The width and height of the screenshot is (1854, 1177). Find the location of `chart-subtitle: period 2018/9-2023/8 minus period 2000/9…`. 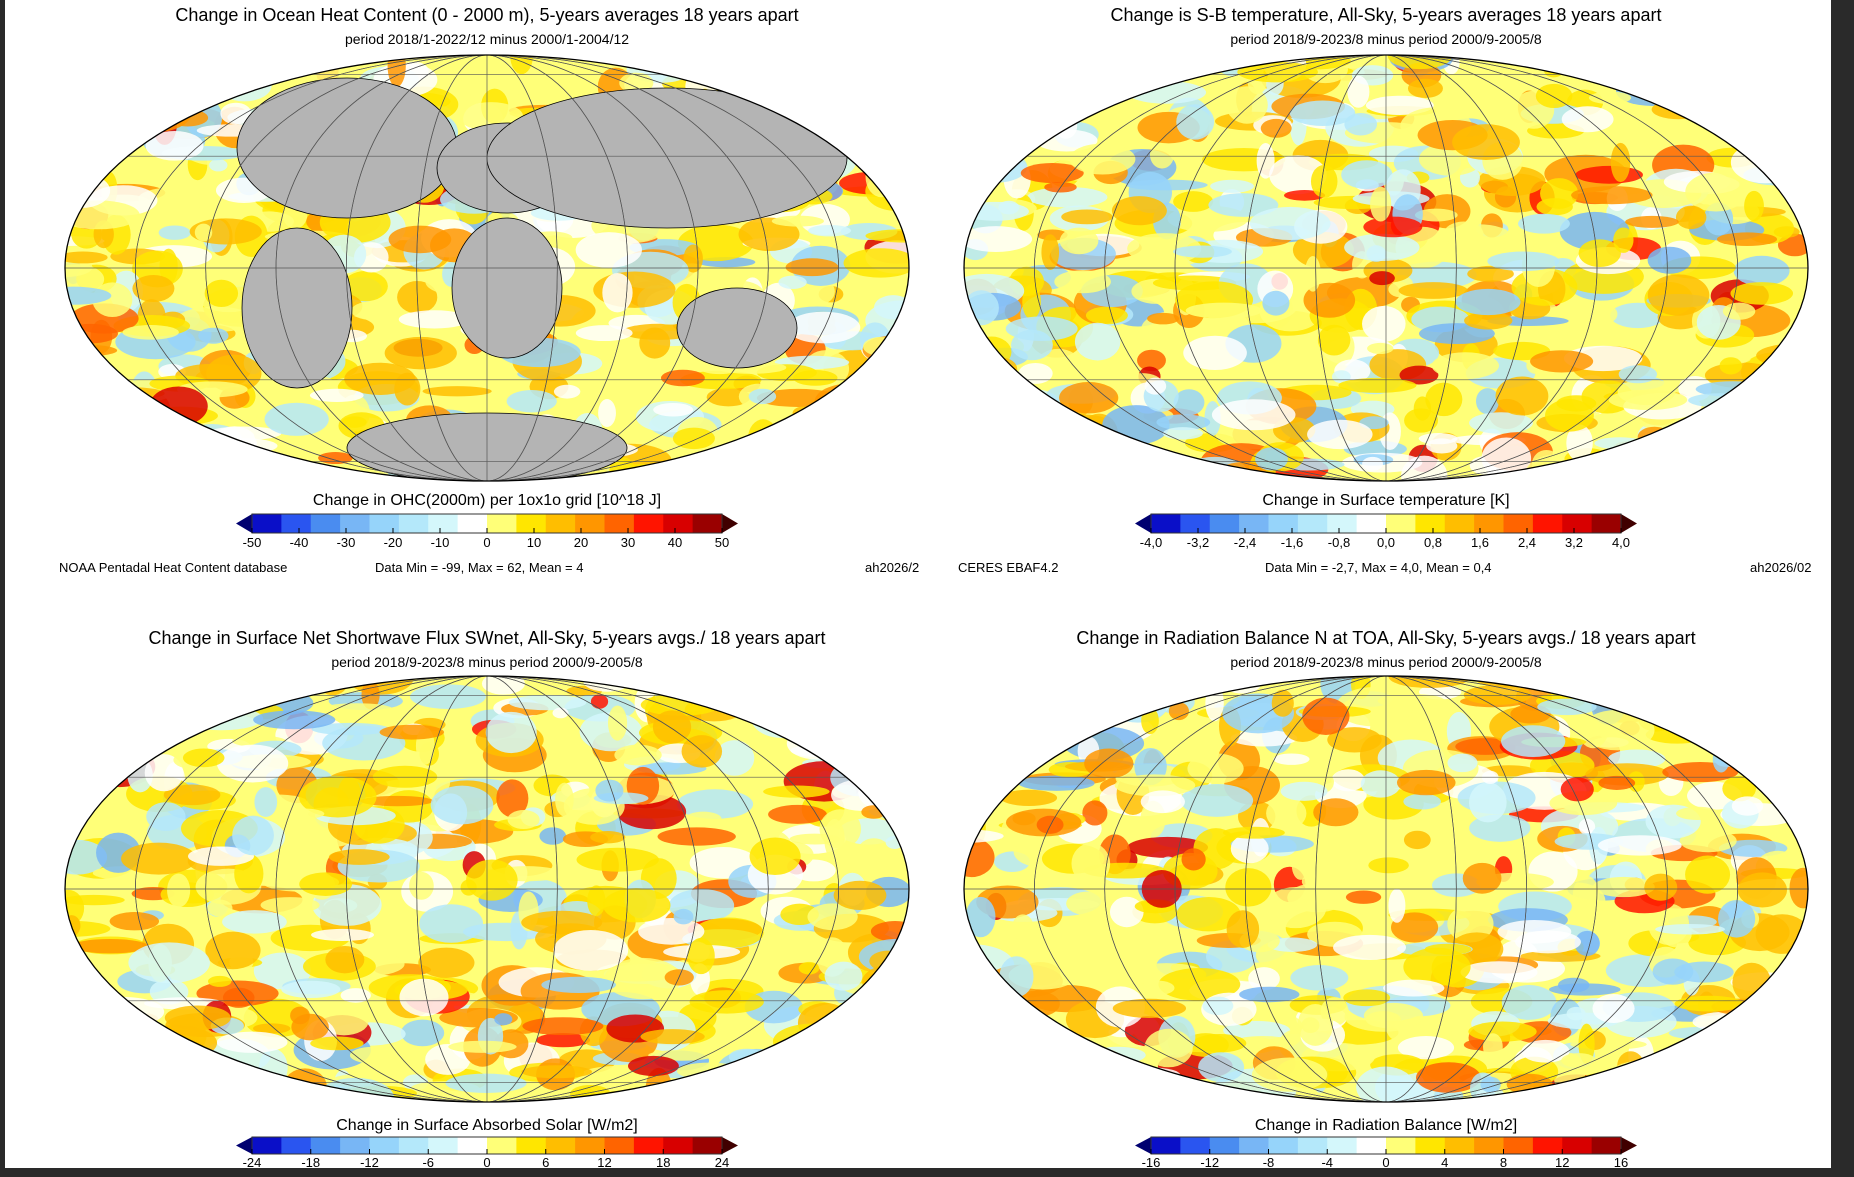

chart-subtitle: period 2018/9-2023/8 minus period 2000/9… is located at coordinates (487, 662).